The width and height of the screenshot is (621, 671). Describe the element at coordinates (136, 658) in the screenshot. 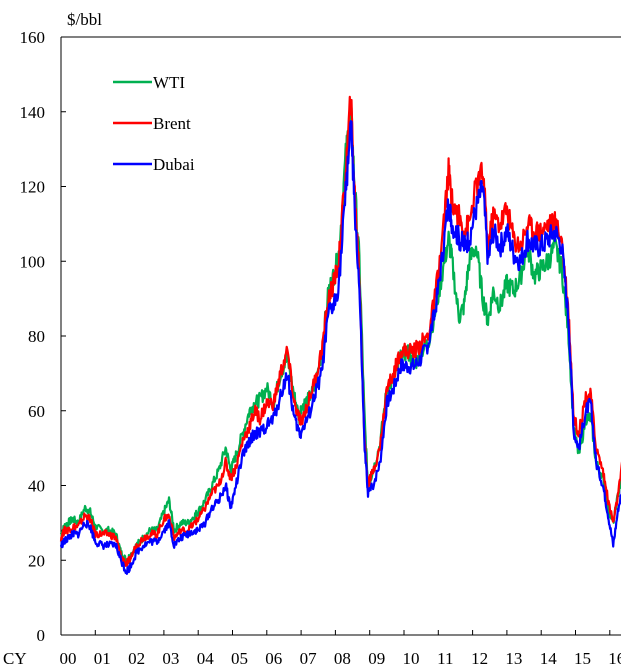

I see `x-tick-label: 02` at that location.